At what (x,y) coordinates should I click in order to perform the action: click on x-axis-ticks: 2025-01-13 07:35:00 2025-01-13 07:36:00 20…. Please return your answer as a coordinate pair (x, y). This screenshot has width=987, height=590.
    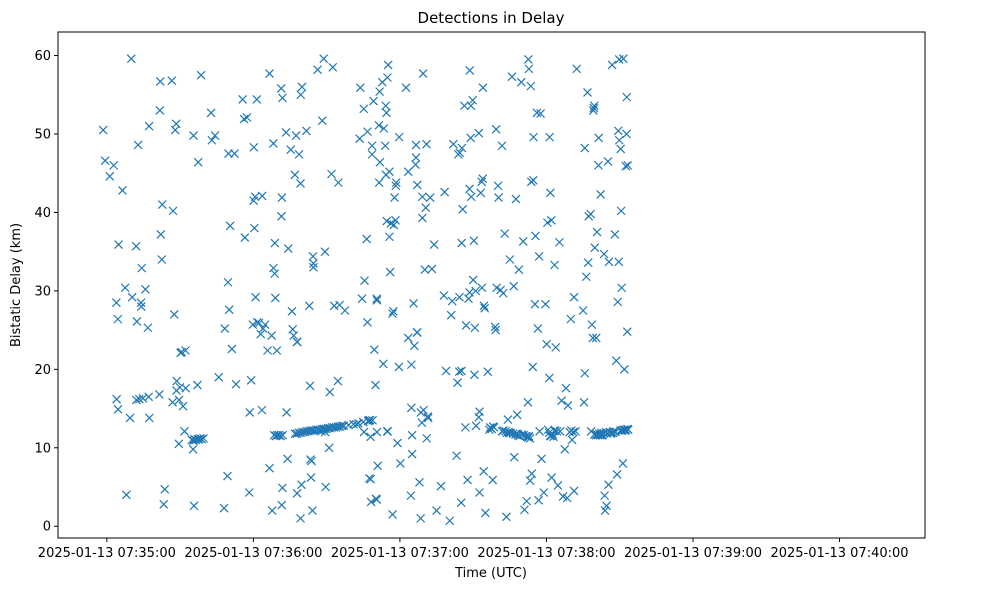
    Looking at the image, I should click on (473, 549).